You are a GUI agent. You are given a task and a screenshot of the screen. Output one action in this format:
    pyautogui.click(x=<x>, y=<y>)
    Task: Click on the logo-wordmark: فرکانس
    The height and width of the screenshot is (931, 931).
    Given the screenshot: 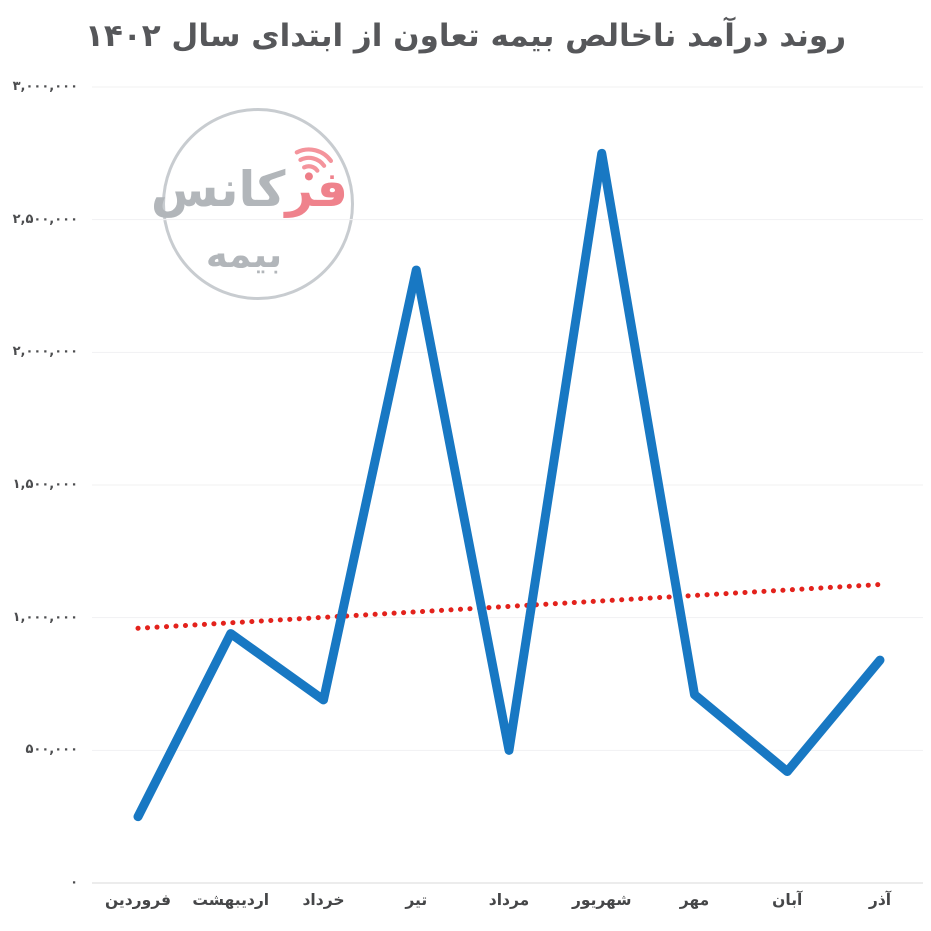 What is the action you would take?
    pyautogui.click(x=249, y=190)
    